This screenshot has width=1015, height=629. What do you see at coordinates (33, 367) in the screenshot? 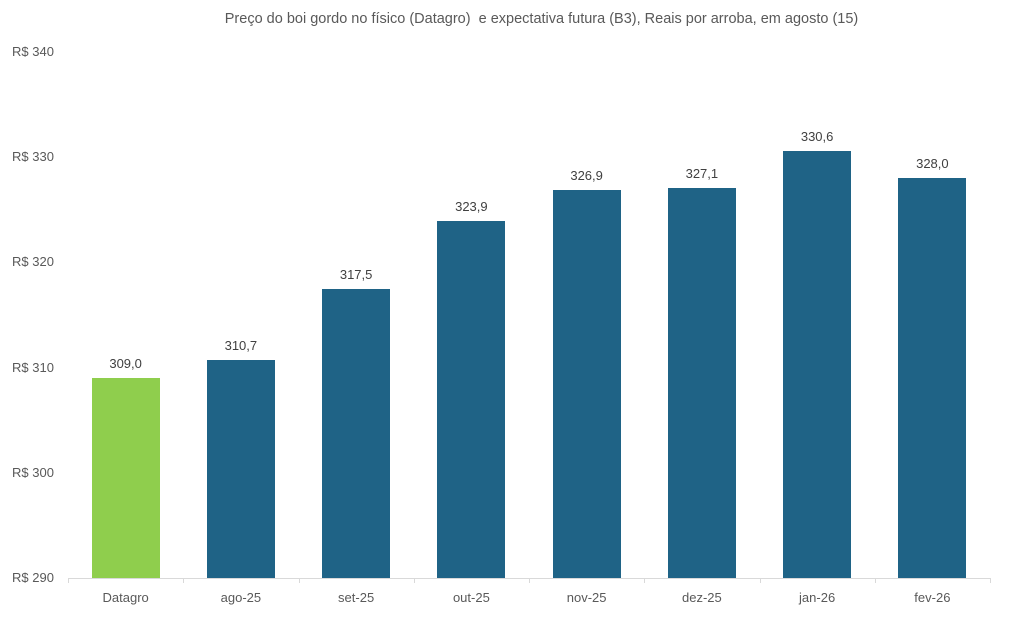
I see `y-axis-tick-label: R$ 310` at bounding box center [33, 367].